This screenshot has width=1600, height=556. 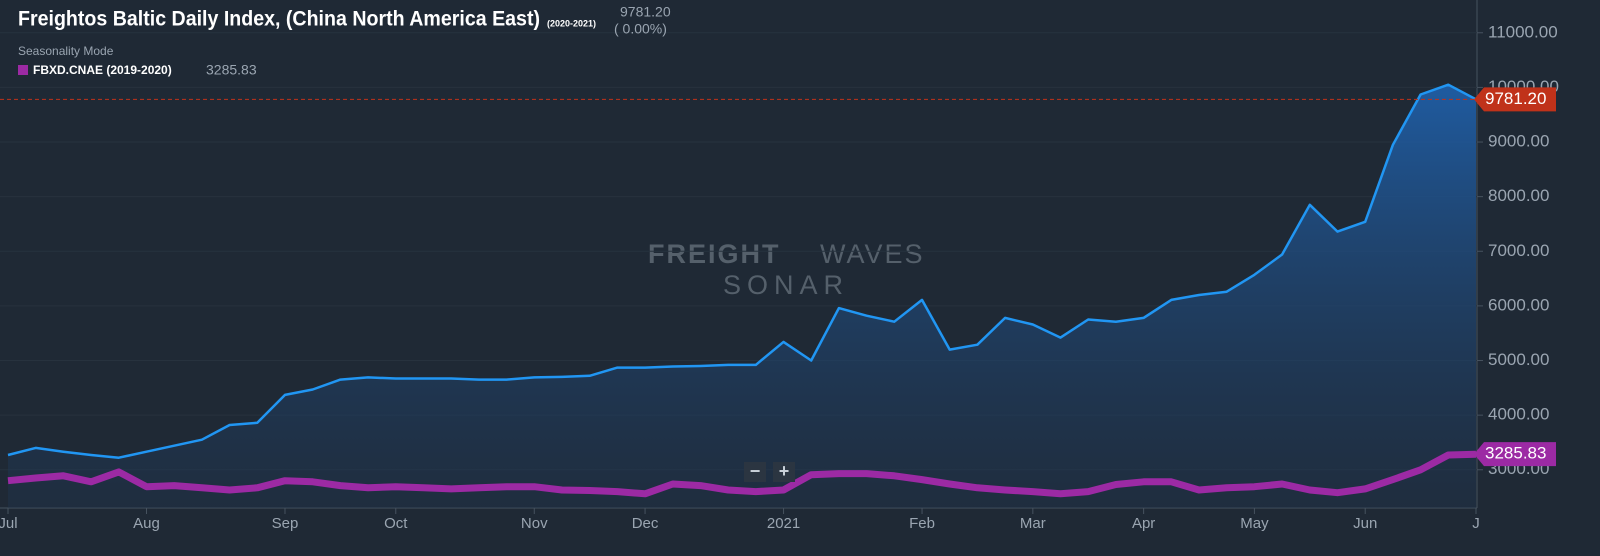 I want to click on x-tick-label: Apr, so click(x=1143, y=523).